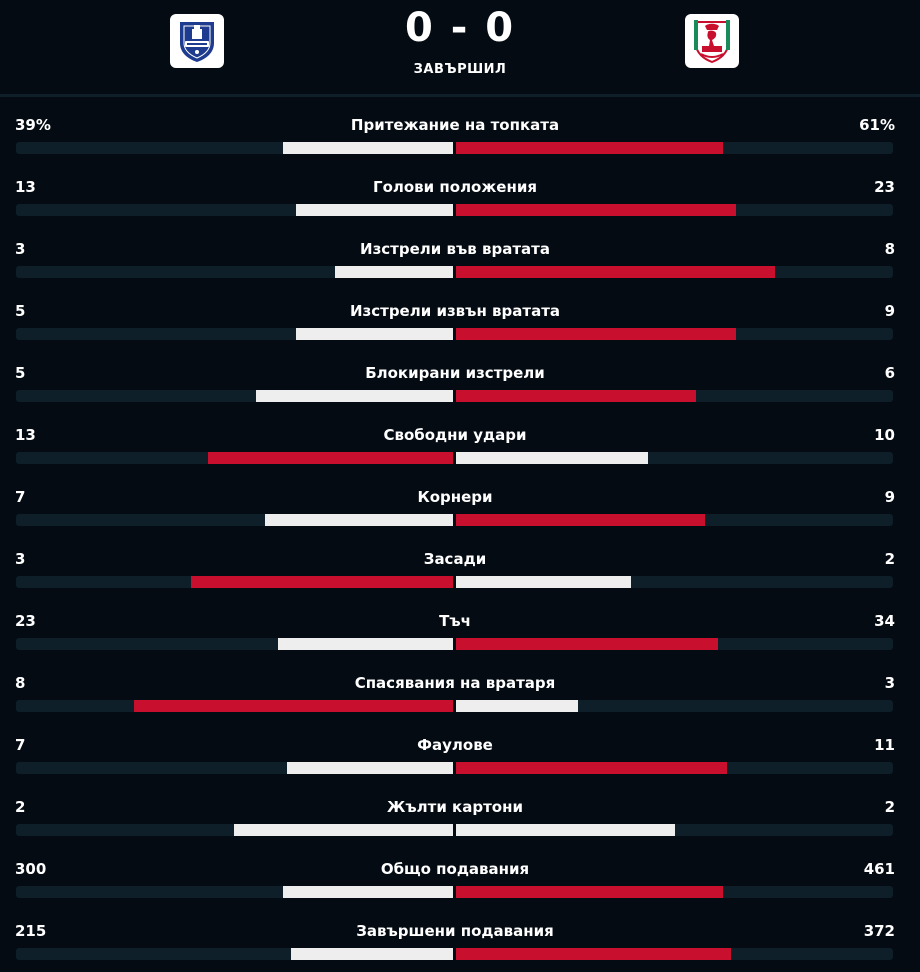 The height and width of the screenshot is (972, 920). I want to click on stat-row: 3 Засади 2, so click(460, 569).